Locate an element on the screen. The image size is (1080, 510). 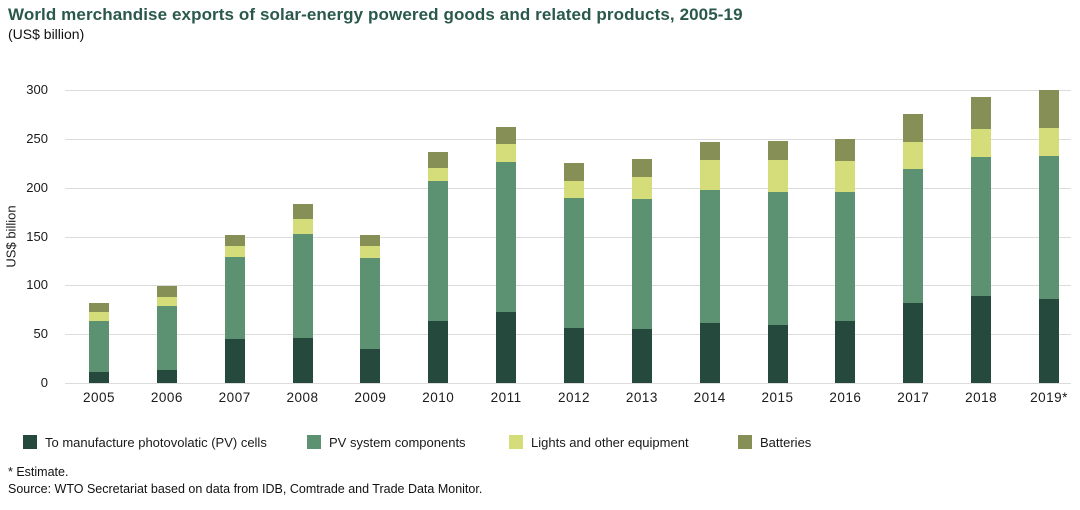
legend-item: To manufacture photovolatic (PV) cells is located at coordinates (145, 442).